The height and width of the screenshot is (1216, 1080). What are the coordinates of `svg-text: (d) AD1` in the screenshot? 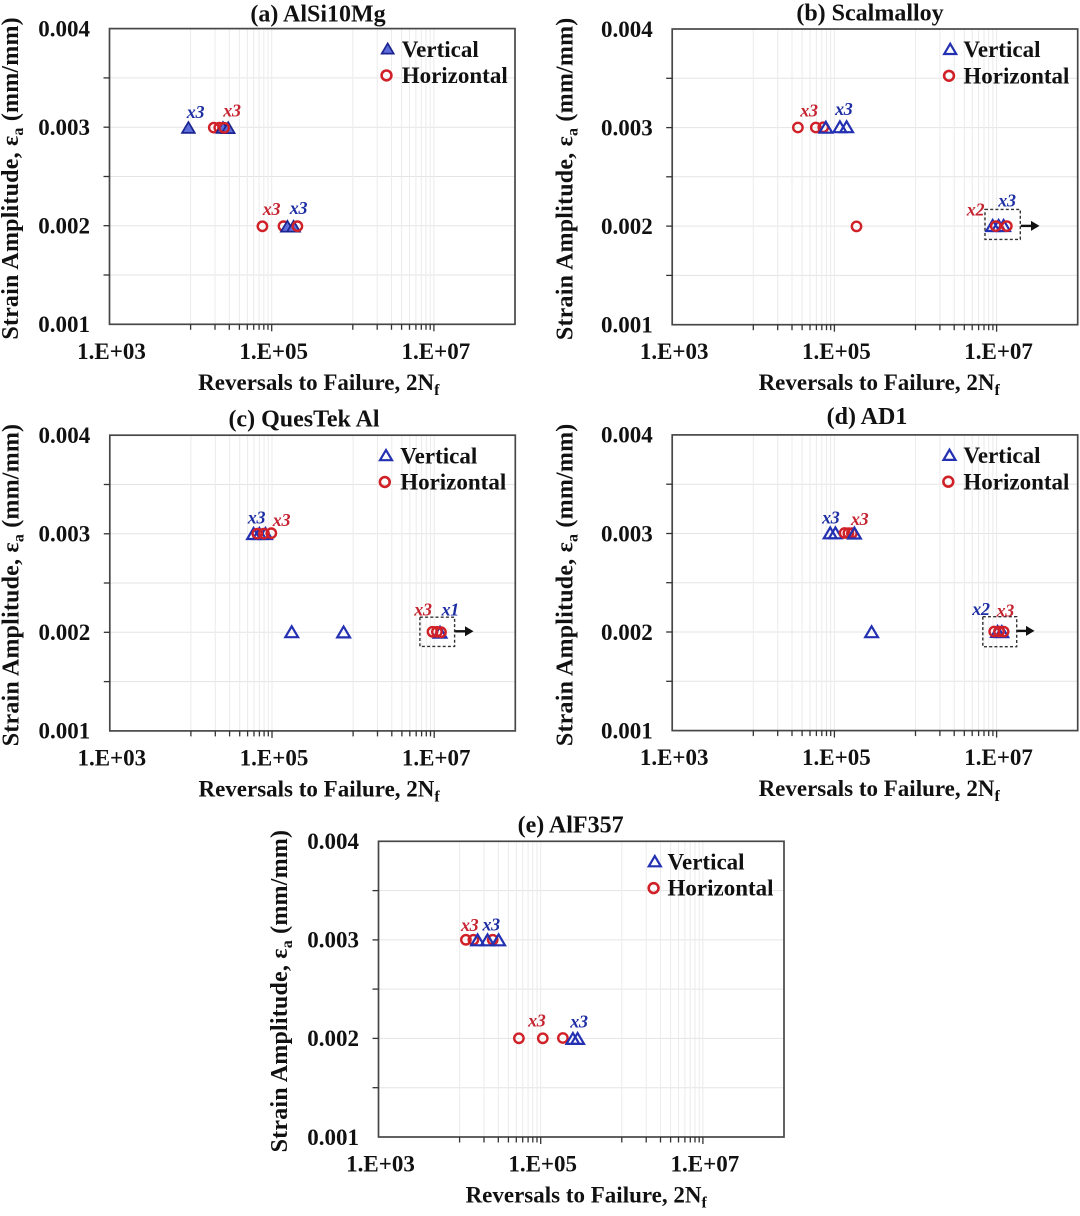 It's located at (867, 417).